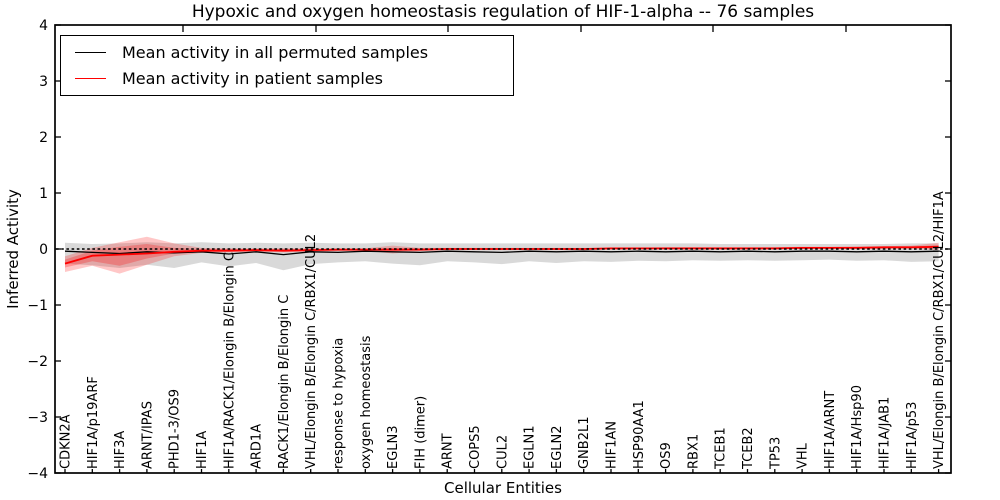  I want to click on legend-line-red-icon, so click(90, 78).